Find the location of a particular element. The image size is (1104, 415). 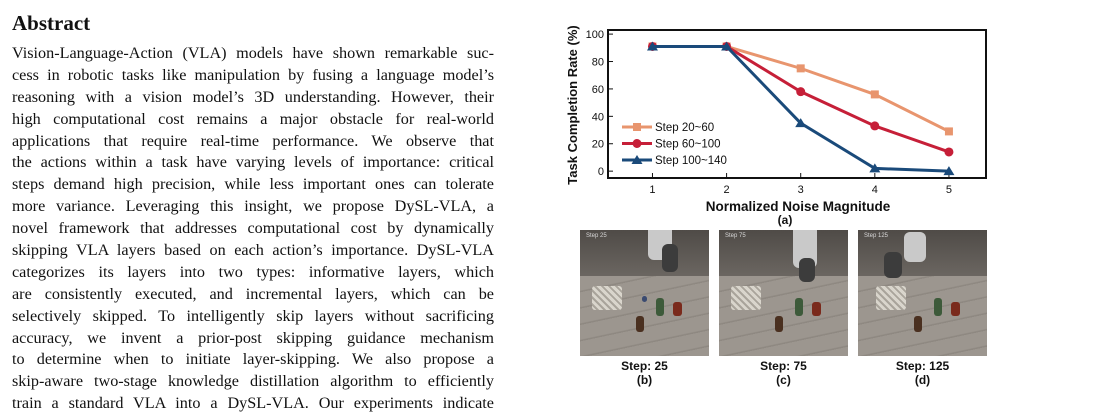

x-tick-label: 4 is located at coordinates (875, 190).